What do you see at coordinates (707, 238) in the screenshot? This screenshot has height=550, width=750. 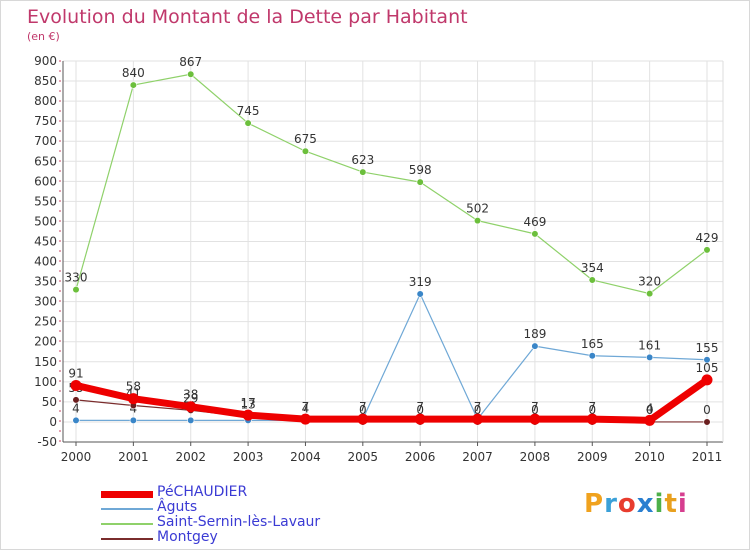 I see `data-label: 429` at bounding box center [707, 238].